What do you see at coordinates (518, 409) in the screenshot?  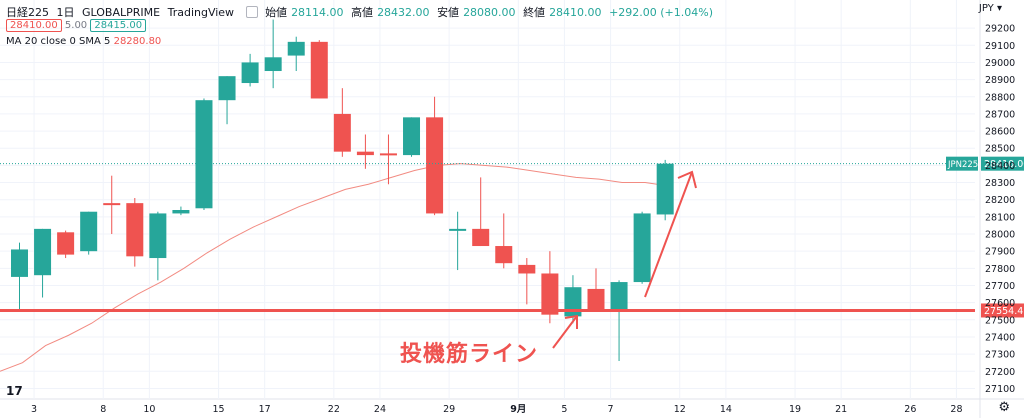 I see `time-tick-label: 9月` at bounding box center [518, 409].